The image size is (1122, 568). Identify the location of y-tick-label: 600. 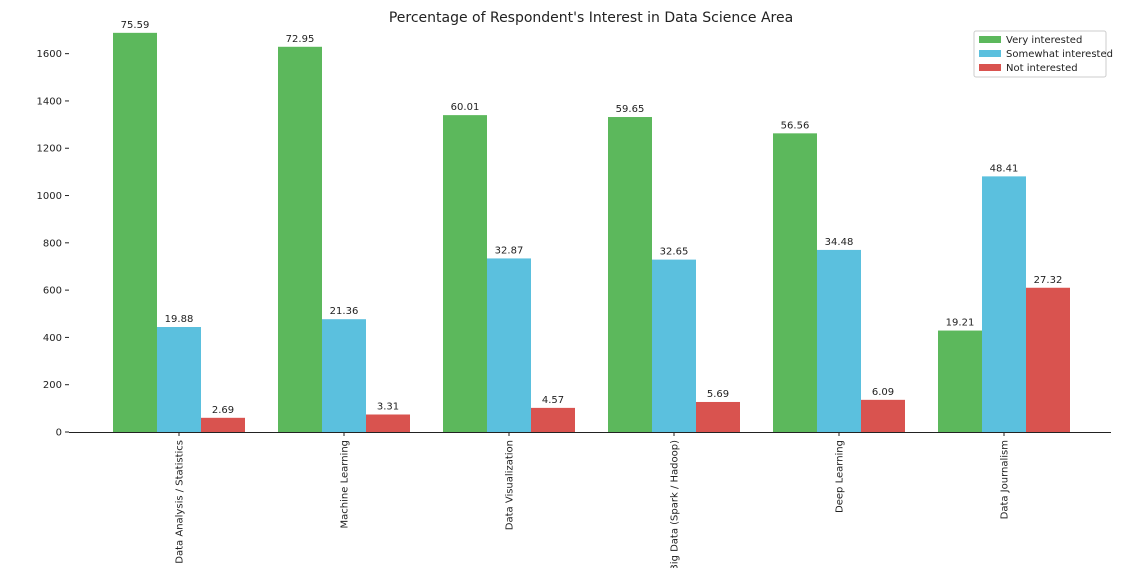
(52, 291).